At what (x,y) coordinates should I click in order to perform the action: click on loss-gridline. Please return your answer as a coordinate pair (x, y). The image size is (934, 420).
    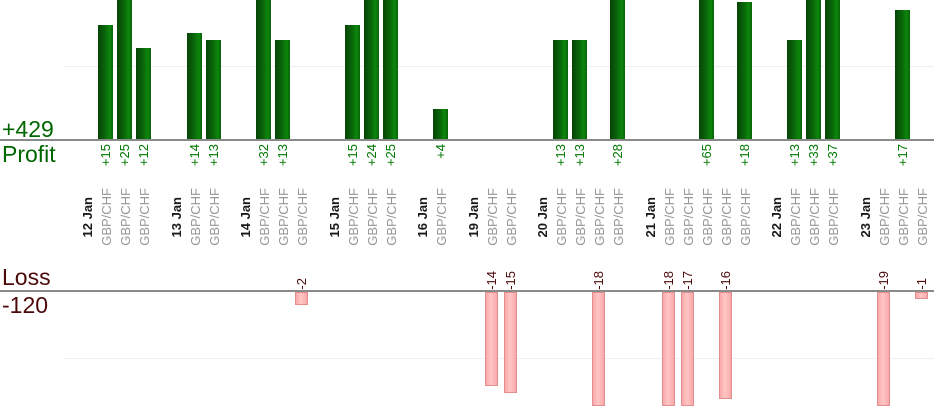
    Looking at the image, I should click on (498, 358).